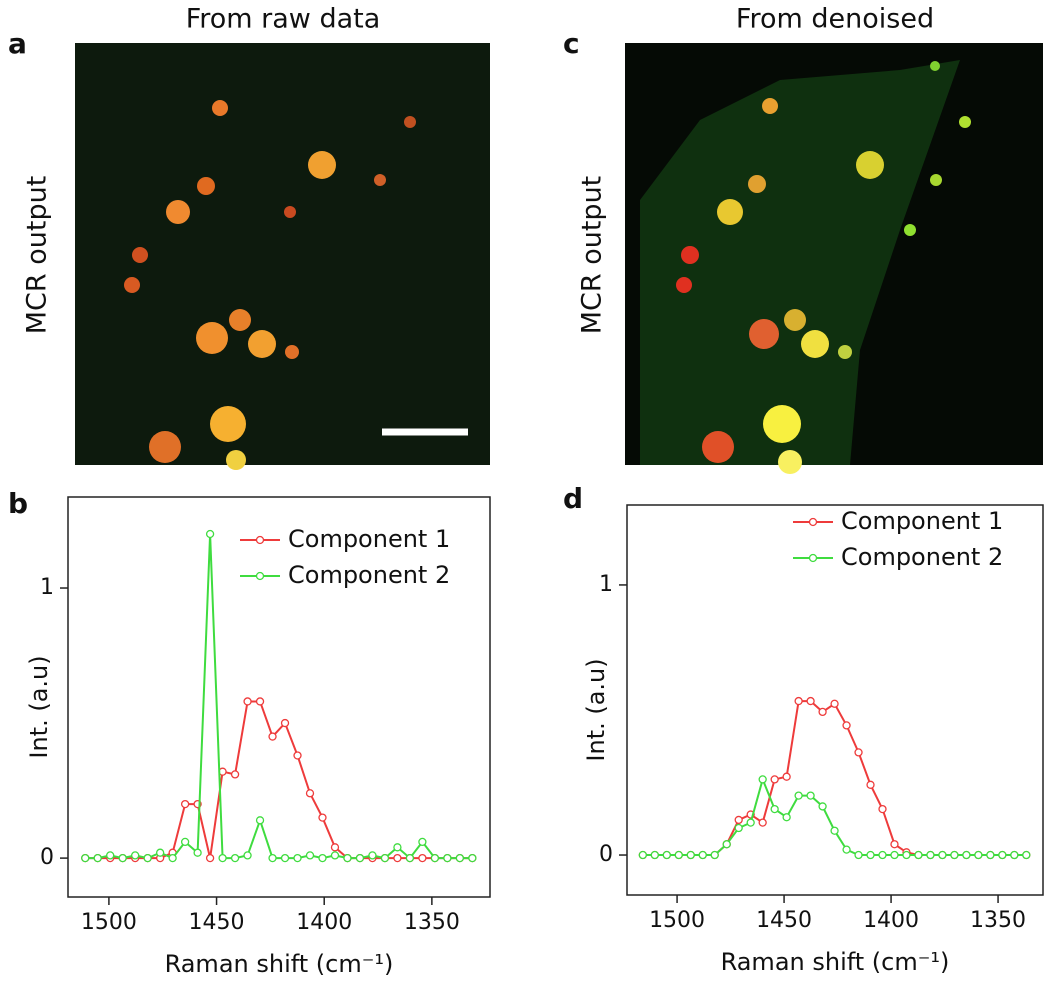 The height and width of the screenshot is (991, 1050). What do you see at coordinates (17, 43) in the screenshot?
I see `panel-label: a` at bounding box center [17, 43].